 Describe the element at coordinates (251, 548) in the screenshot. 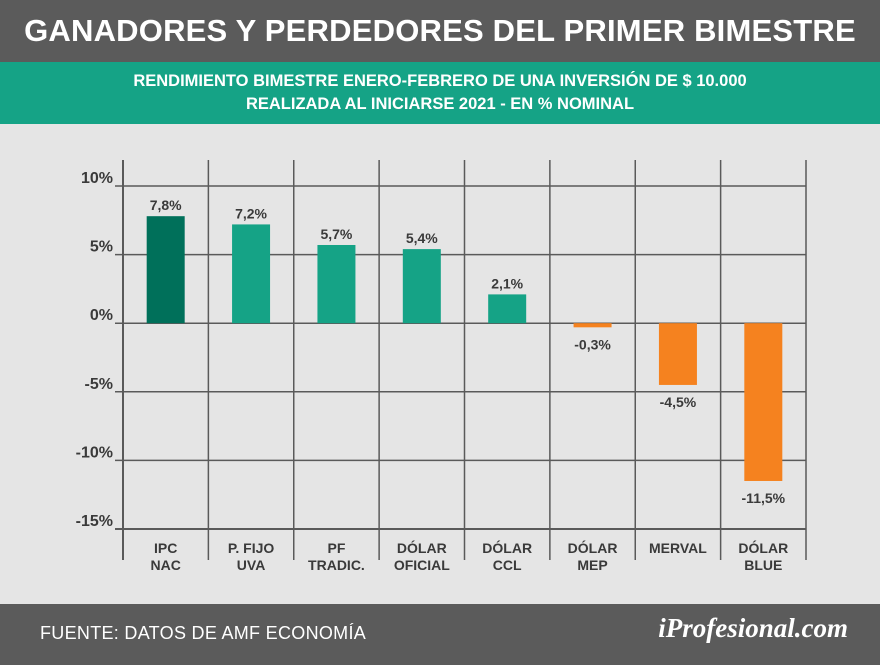

I see `x-tick-label: P. FIJO` at that location.